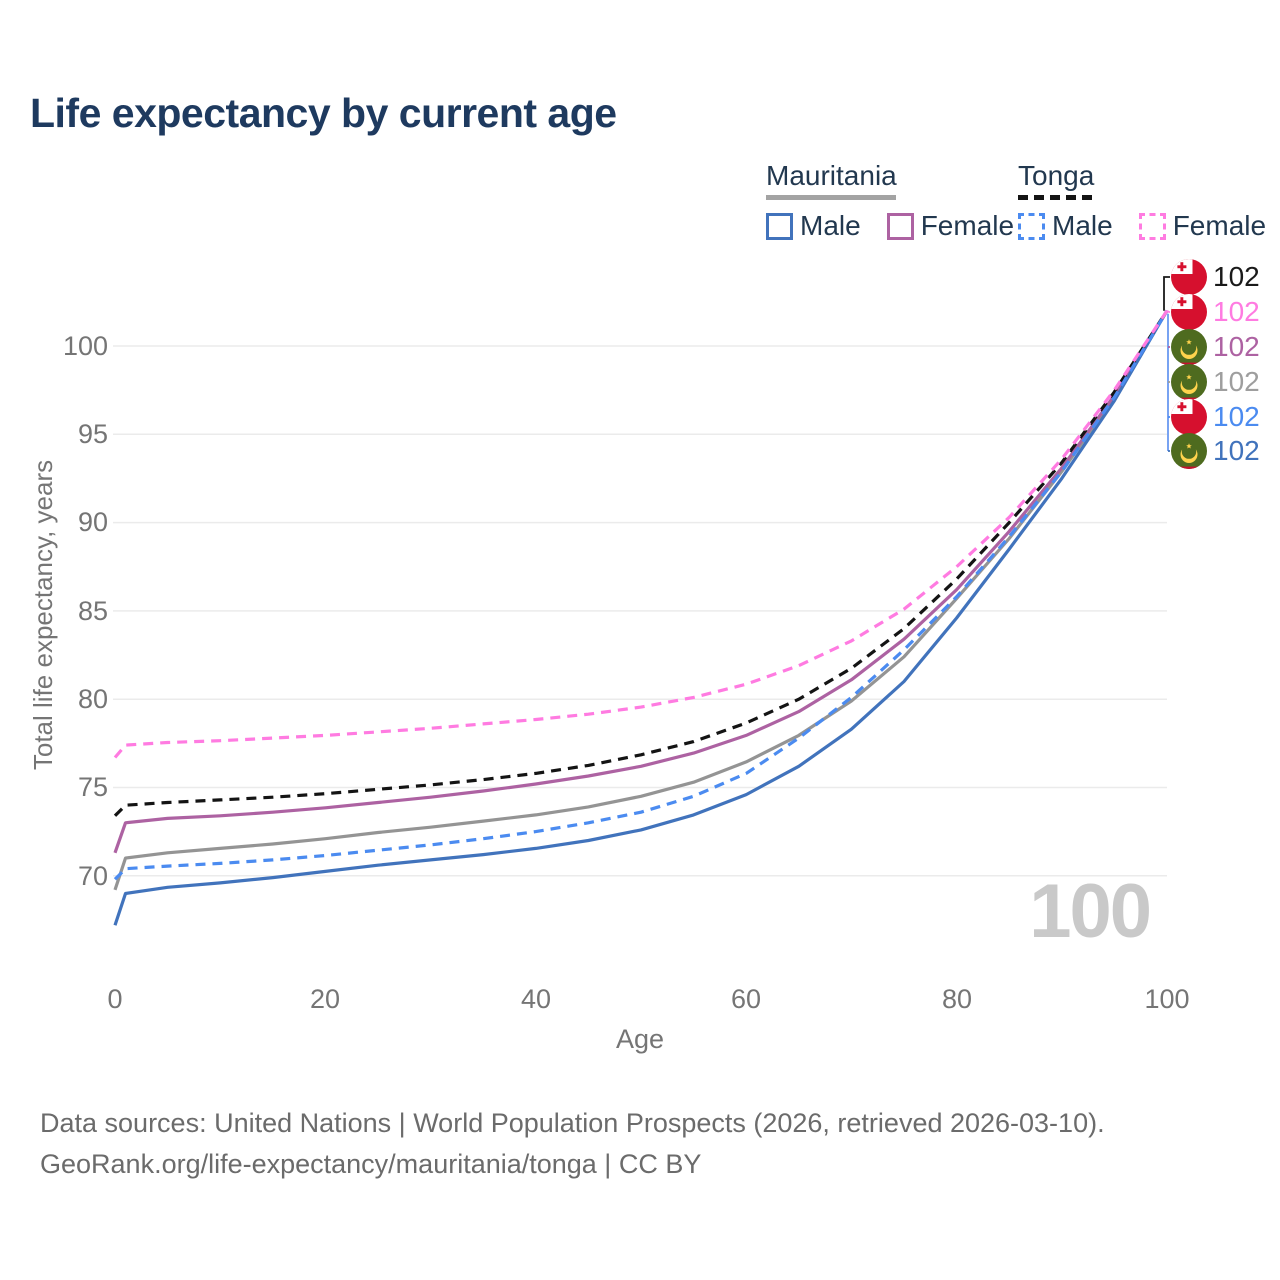  What do you see at coordinates (831, 175) in the screenshot?
I see `legend-country-mauritania: Mauritania` at bounding box center [831, 175].